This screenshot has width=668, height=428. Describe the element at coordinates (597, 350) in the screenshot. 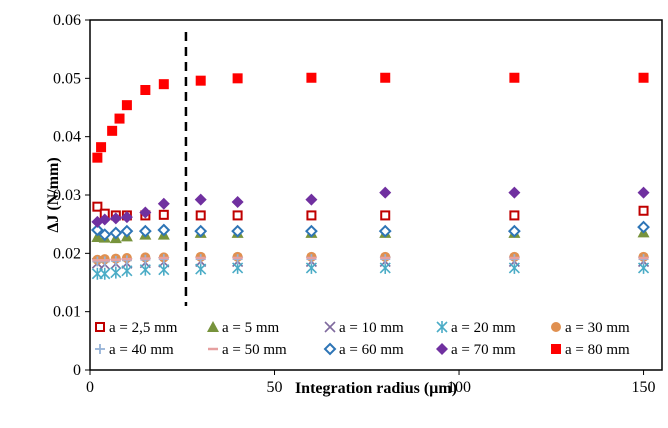

I see `legend-label: a = 80 mm` at that location.